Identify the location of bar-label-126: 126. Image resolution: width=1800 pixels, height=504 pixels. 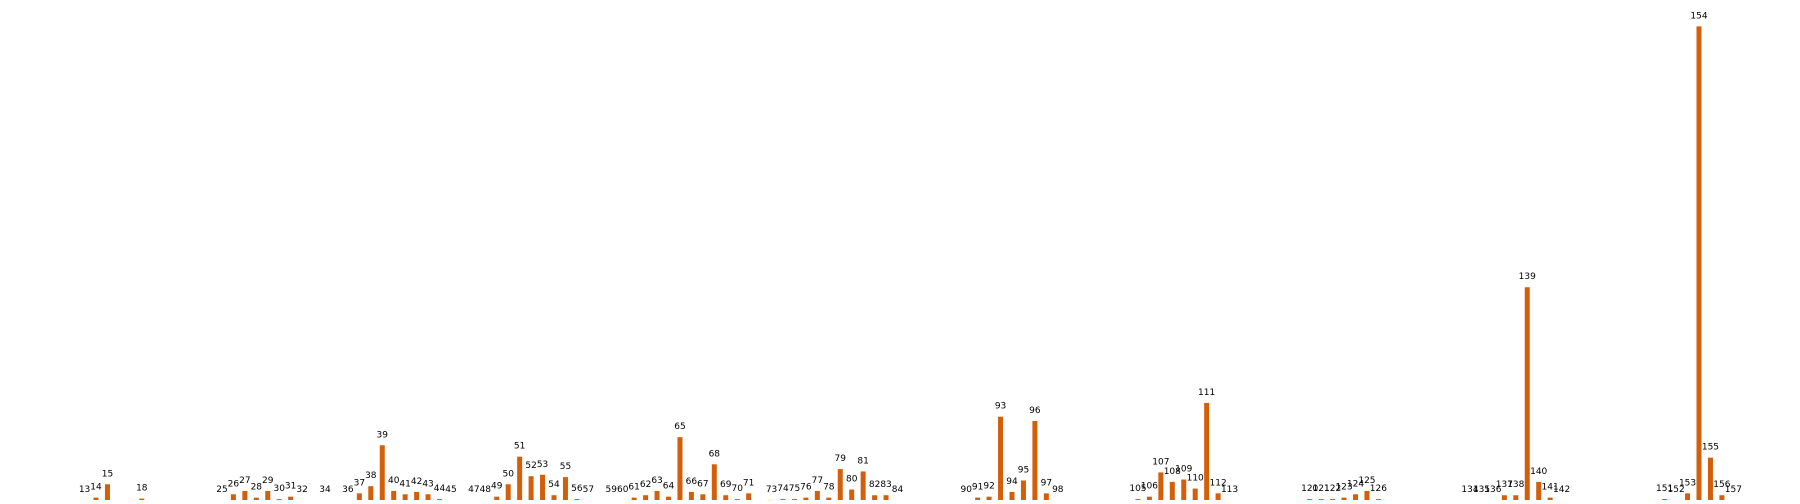
(1378, 489).